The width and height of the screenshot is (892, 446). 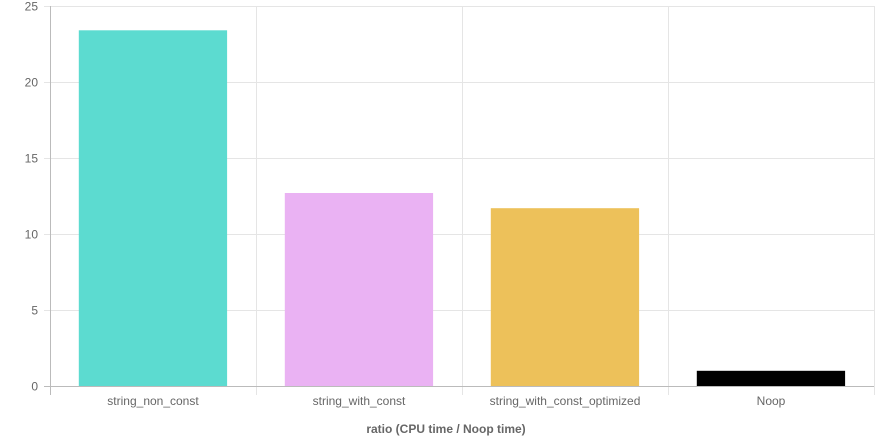 What do you see at coordinates (565, 401) in the screenshot?
I see `x-tick-label: string_with_const_optimized` at bounding box center [565, 401].